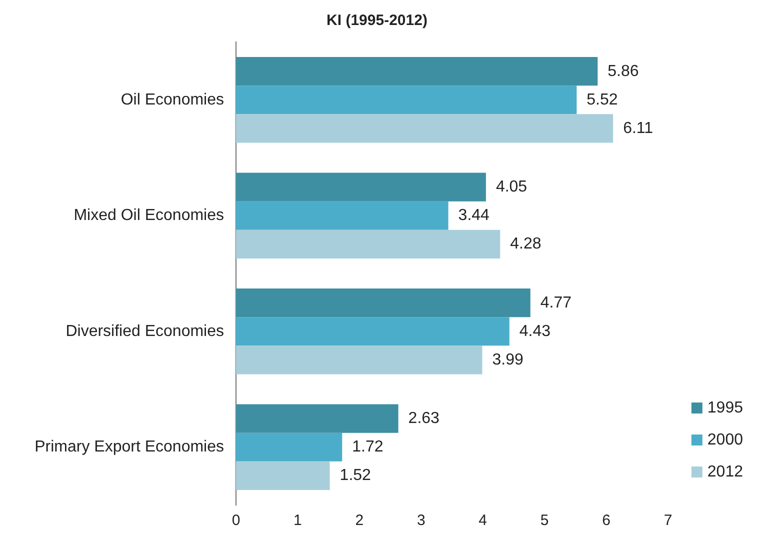  What do you see at coordinates (725, 408) in the screenshot?
I see `legend-label: 1995` at bounding box center [725, 408].